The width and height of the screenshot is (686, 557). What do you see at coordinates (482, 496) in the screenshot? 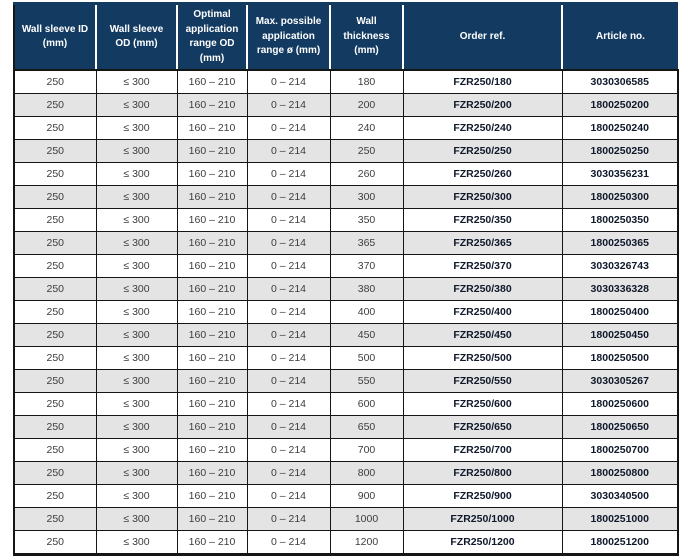
I see `cell-order-ref: FZR250/900` at bounding box center [482, 496].